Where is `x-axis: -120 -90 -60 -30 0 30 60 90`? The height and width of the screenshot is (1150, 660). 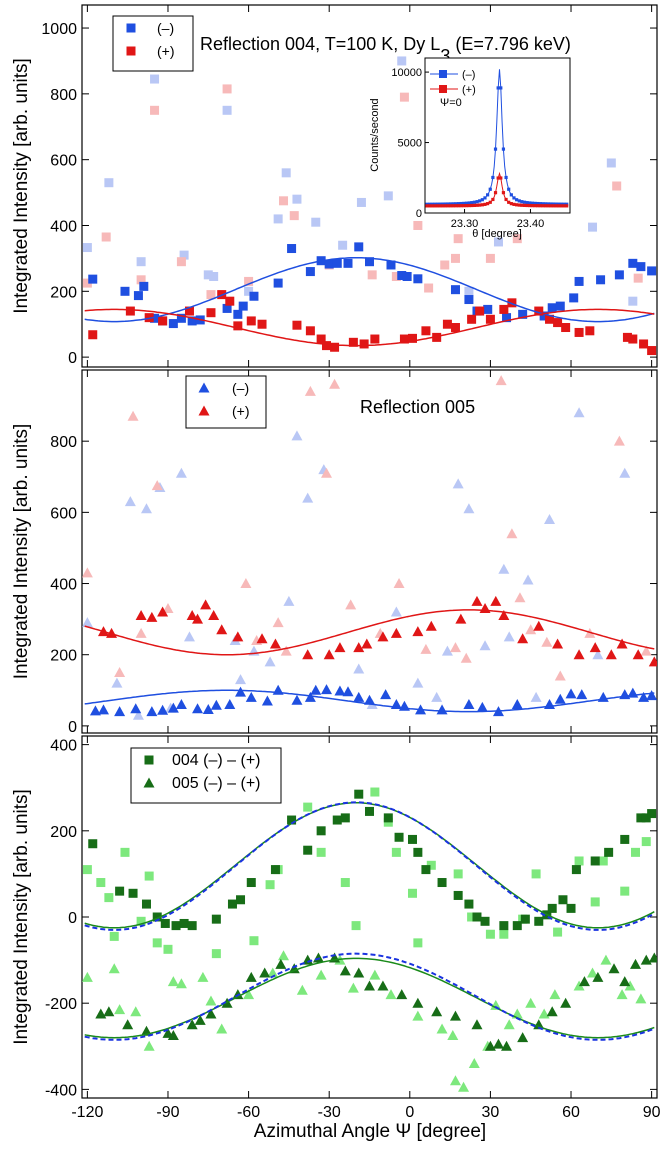 x-axis: -120 -90 -60 -30 0 30 60 90 is located at coordinates (365, 1112).